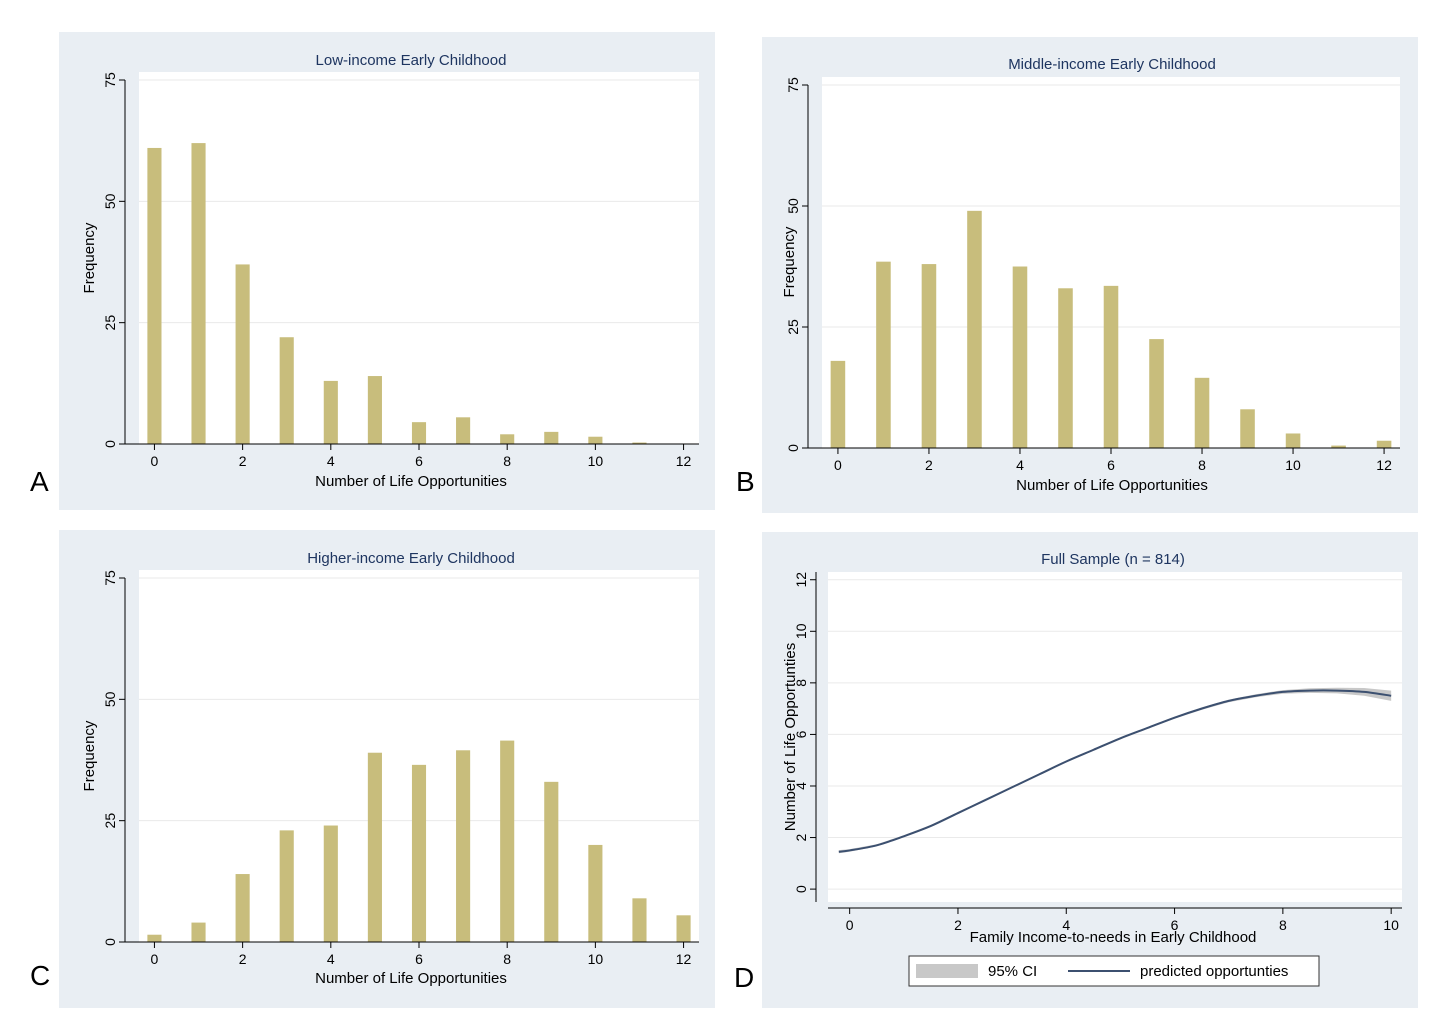 This screenshot has height=1020, width=1430. I want to click on legend-line-label: predicted opportunties, so click(1214, 971).